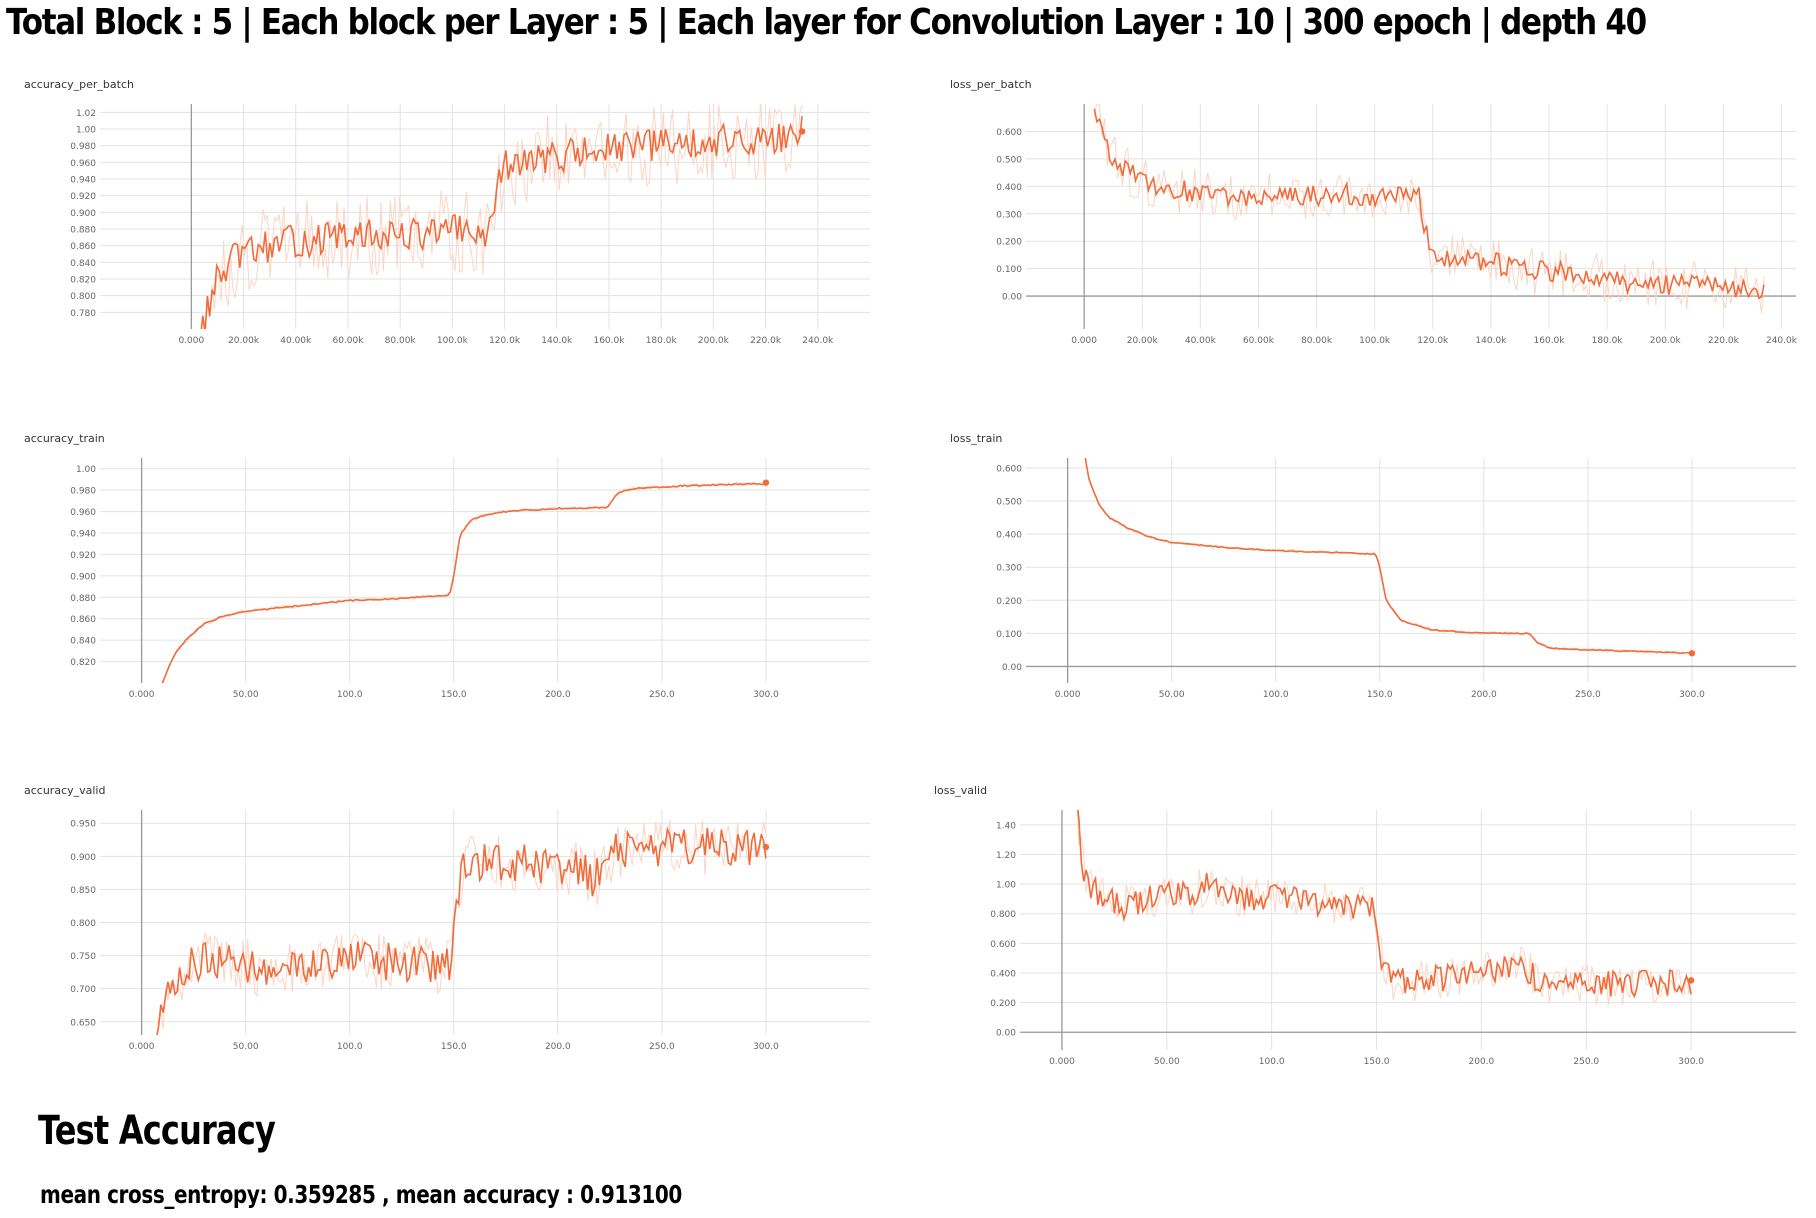  I want to click on y-tick-label: 0.780, so click(83, 314).